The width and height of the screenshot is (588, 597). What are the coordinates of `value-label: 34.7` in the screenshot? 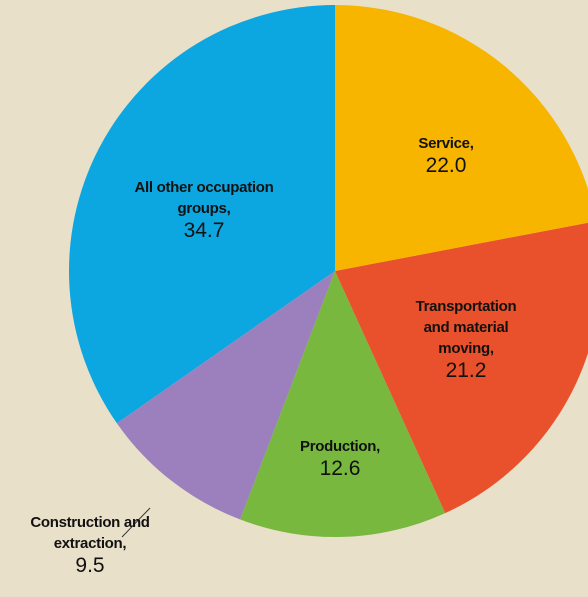 It's located at (204, 230).